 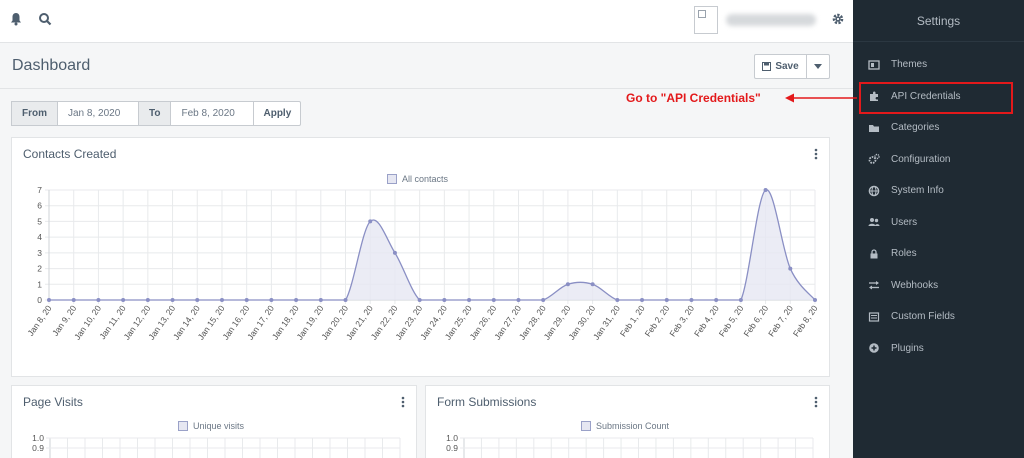 I want to click on legend-label: Submission Count, so click(x=633, y=426).